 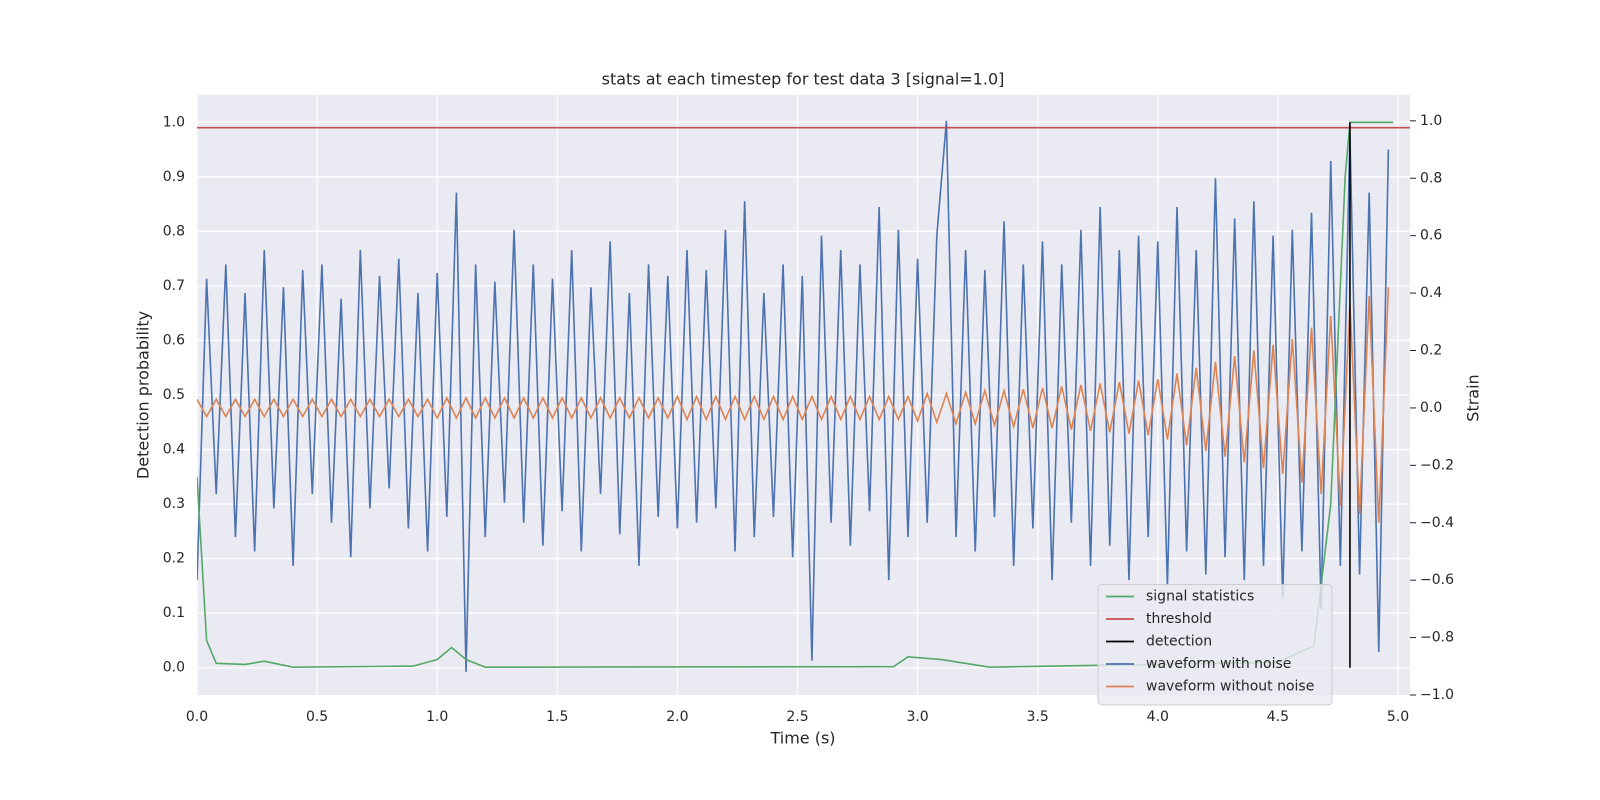 What do you see at coordinates (174, 504) in the screenshot?
I see `y-tick-label: 0.3` at bounding box center [174, 504].